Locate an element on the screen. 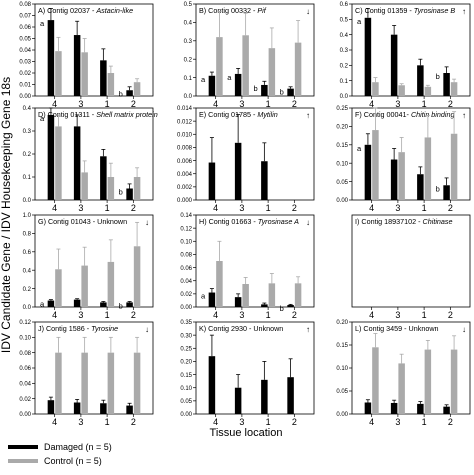  panel-j-category-label: 2 is located at coordinates (133, 422).